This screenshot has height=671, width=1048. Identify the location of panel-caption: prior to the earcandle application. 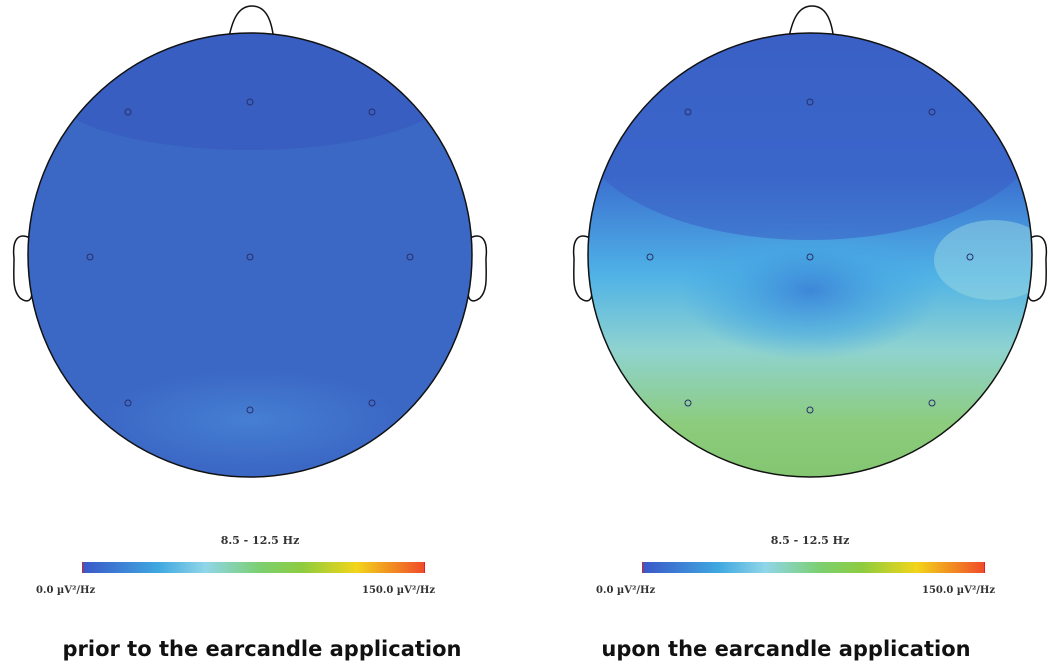
(262, 649).